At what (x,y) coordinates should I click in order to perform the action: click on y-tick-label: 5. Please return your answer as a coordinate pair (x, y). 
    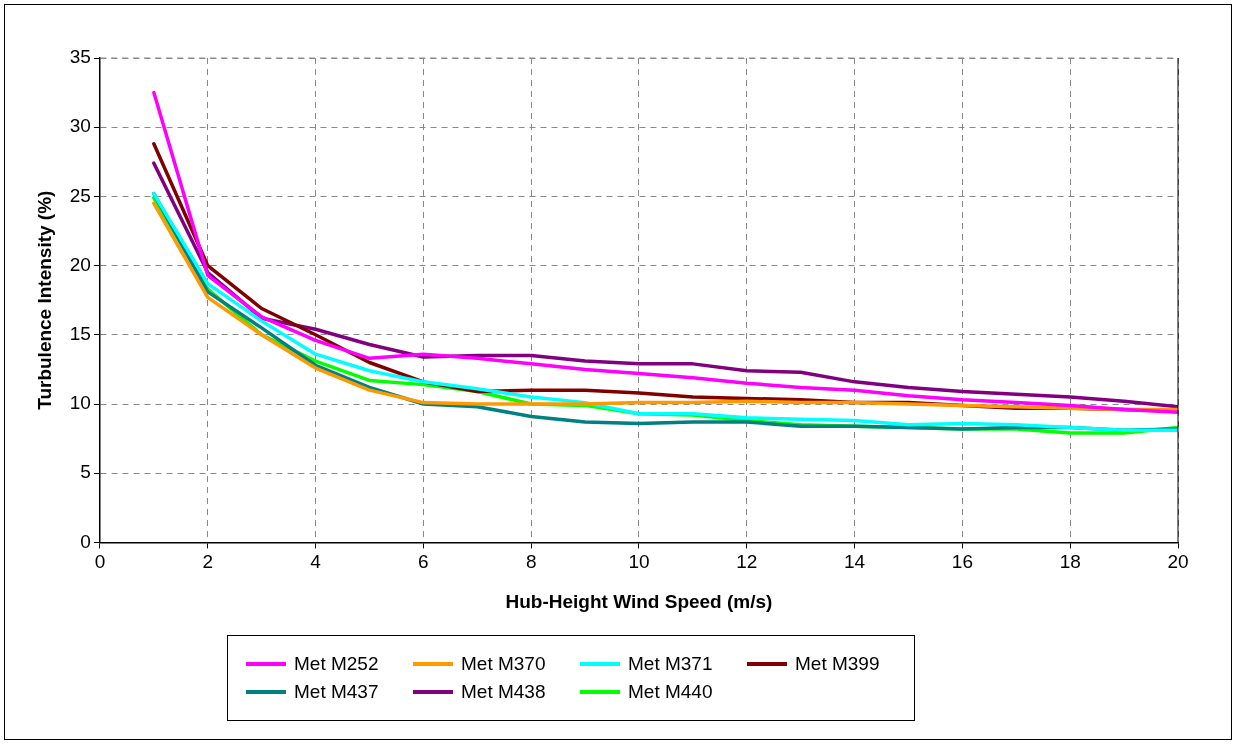
    Looking at the image, I should click on (85, 472).